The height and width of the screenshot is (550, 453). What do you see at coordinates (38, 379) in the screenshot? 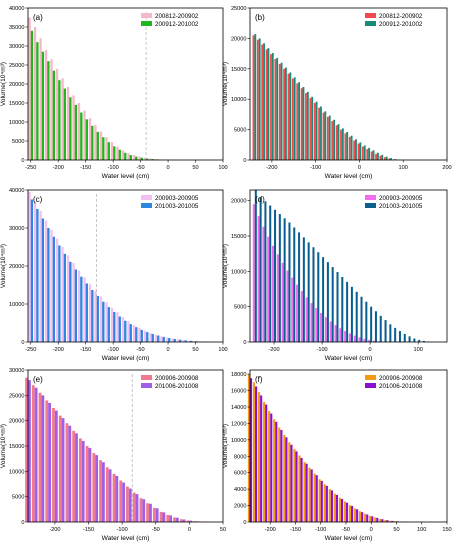
I see `panel-label: (e)` at bounding box center [38, 379].